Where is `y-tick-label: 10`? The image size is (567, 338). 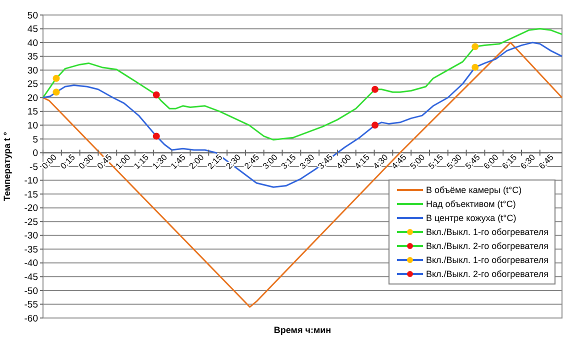
y-tick-label: 10 is located at coordinates (32, 126).